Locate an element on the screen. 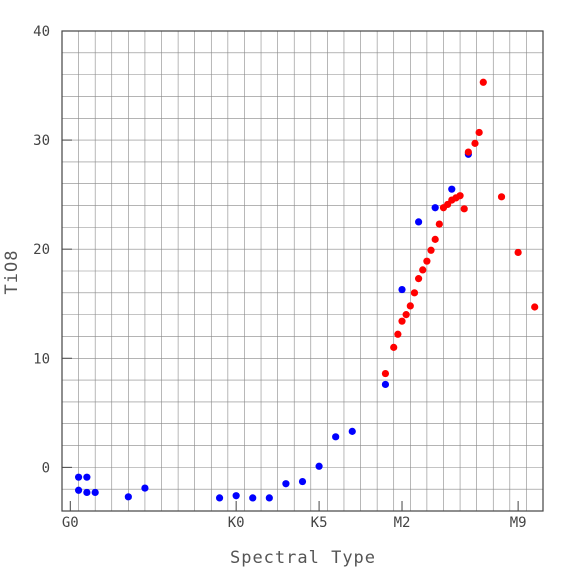  x-tick-label: K0 is located at coordinates (236, 523).